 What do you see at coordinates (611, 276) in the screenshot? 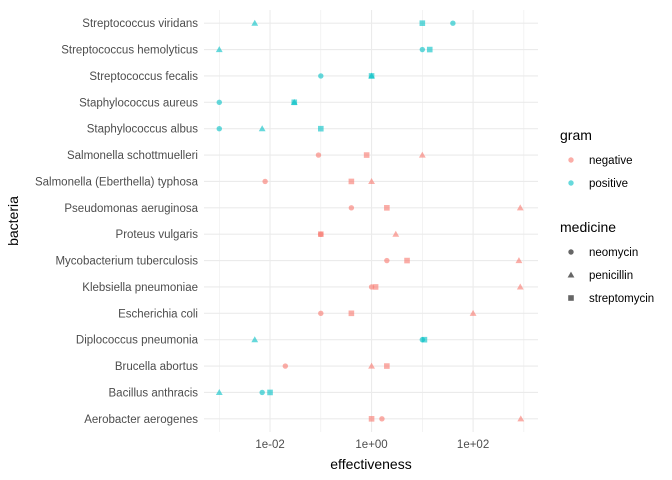
I see `legend-label: penicillin` at bounding box center [611, 276].